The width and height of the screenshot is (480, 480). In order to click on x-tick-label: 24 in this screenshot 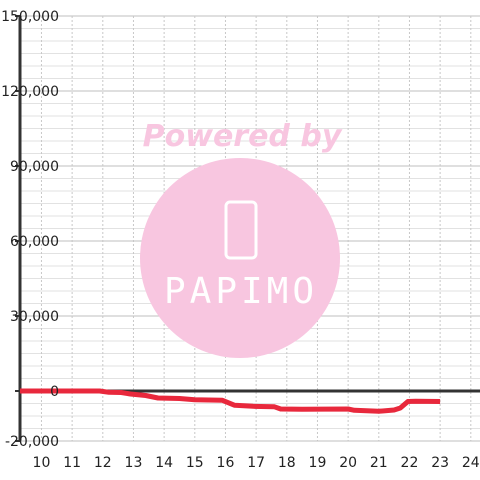, I will do `click(471, 463)`.